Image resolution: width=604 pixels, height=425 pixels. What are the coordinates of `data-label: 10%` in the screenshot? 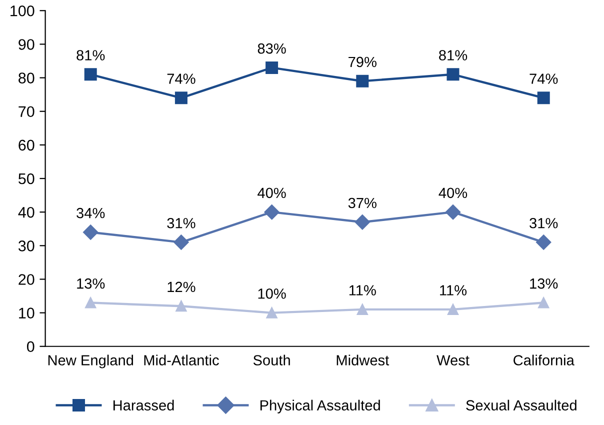 It's located at (272, 293).